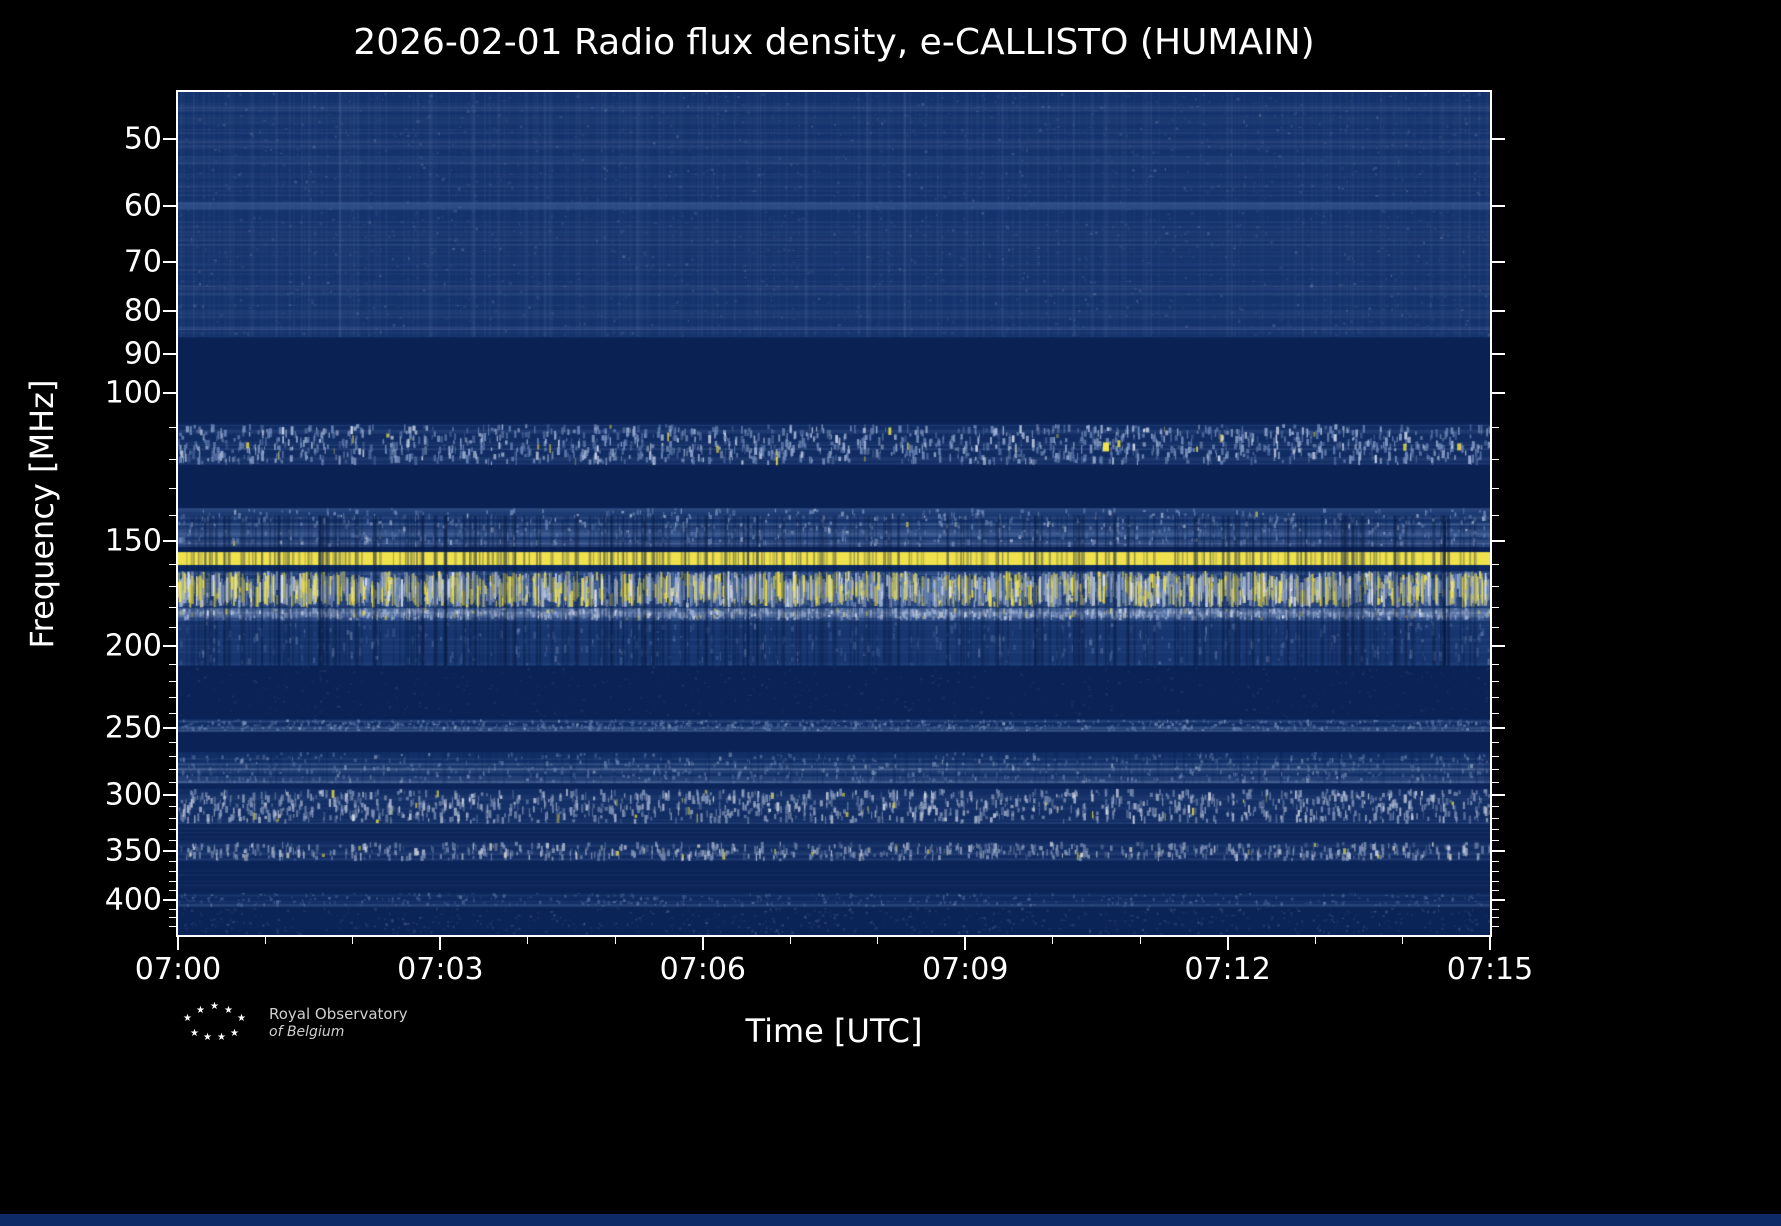 The height and width of the screenshot is (1226, 1781). What do you see at coordinates (307, 1031) in the screenshot?
I see `logo-line2: of Belgium` at bounding box center [307, 1031].